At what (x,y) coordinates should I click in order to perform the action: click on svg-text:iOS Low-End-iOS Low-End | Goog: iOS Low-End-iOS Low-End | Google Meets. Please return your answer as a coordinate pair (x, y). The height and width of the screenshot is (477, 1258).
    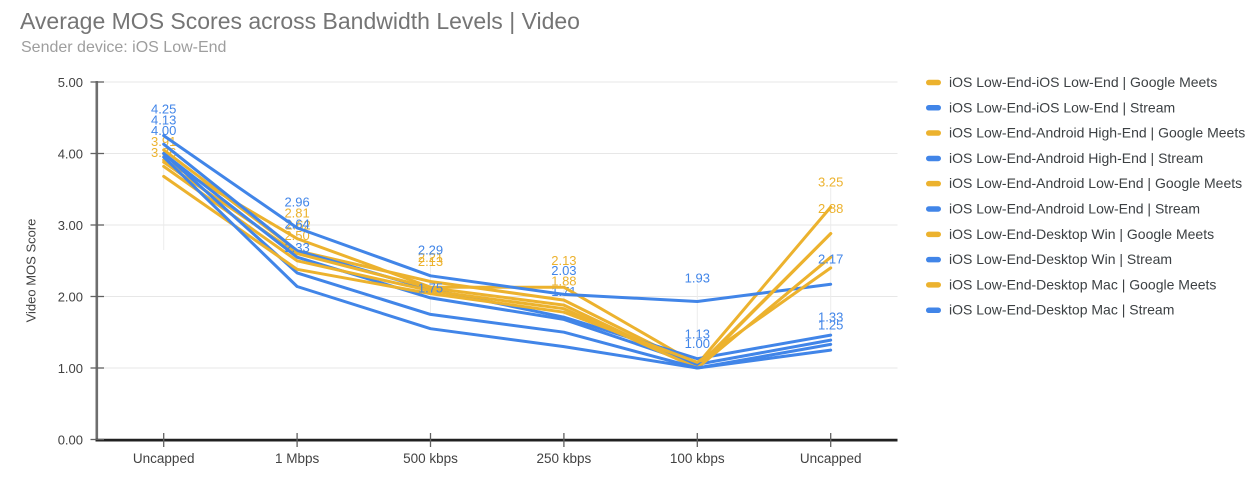
    Looking at the image, I should click on (1083, 82).